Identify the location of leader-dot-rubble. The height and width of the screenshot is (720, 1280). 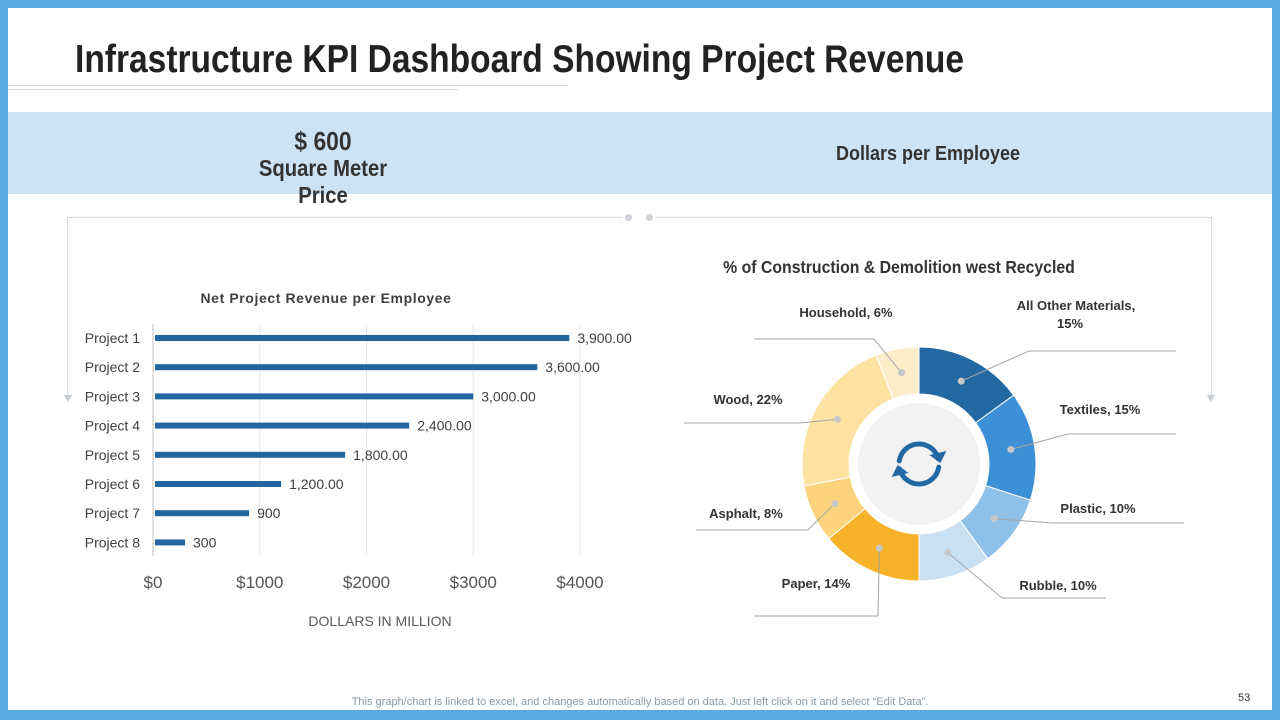
(948, 552).